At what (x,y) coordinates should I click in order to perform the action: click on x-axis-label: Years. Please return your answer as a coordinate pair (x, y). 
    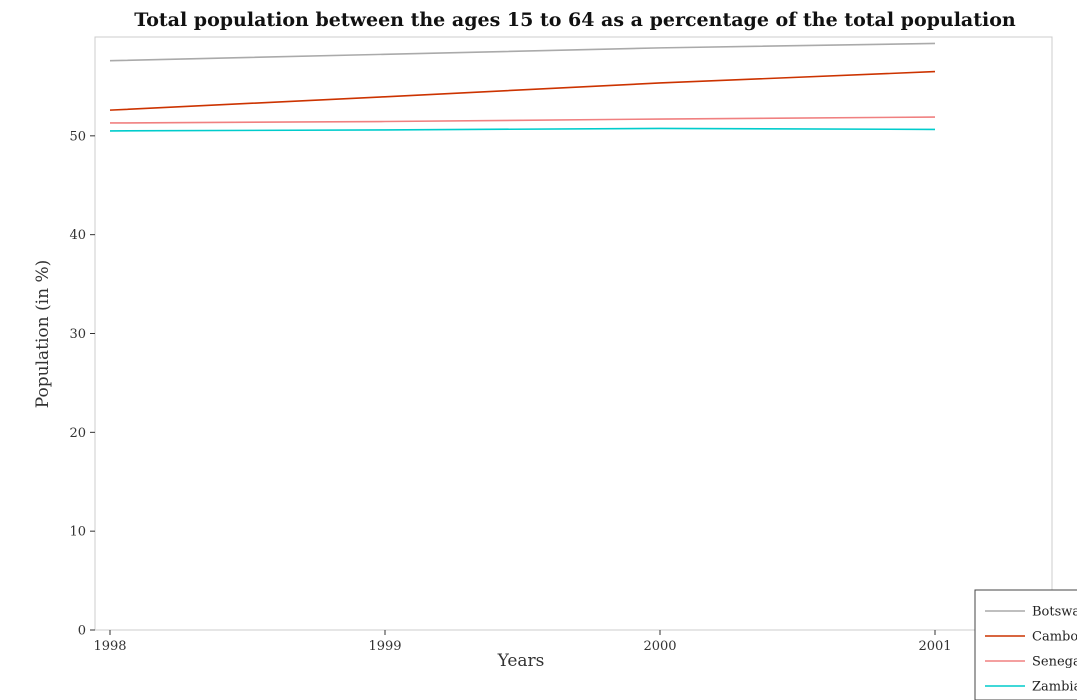
    Looking at the image, I should click on (521, 661).